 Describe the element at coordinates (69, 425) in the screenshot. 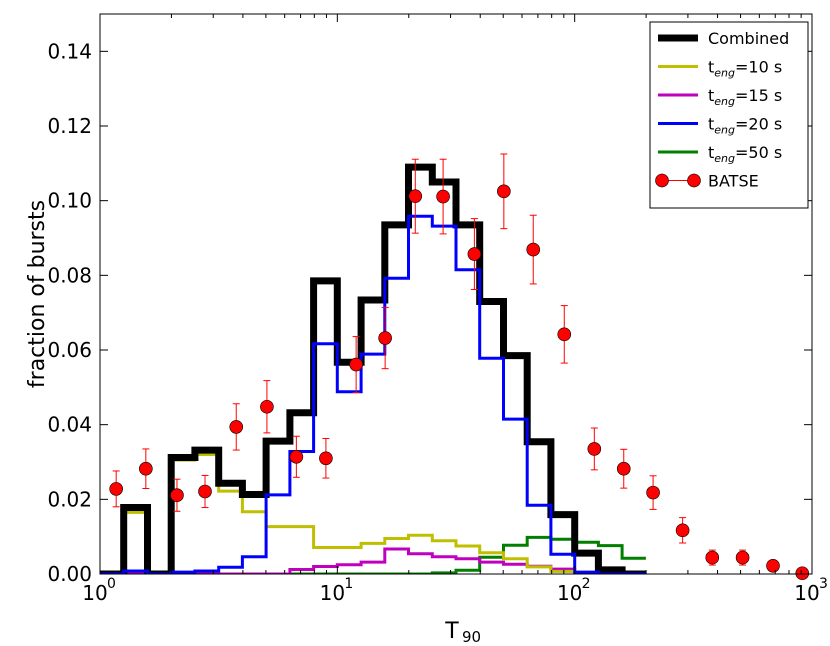

I see `y-tick-label: 0.04` at that location.